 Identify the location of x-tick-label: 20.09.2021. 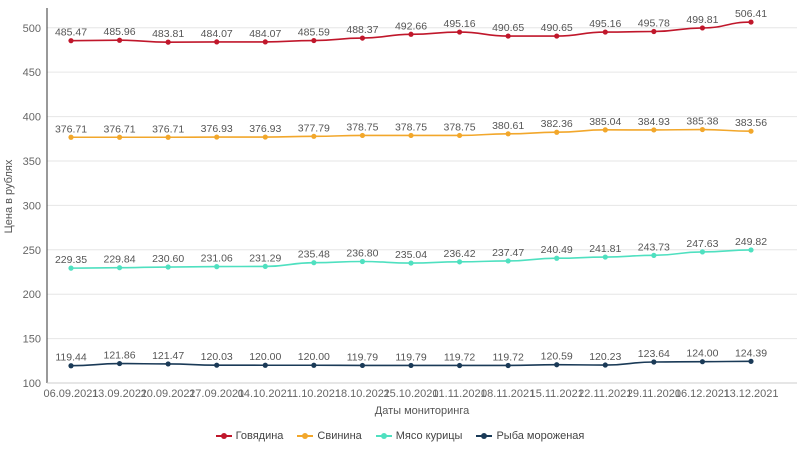
(168, 394).